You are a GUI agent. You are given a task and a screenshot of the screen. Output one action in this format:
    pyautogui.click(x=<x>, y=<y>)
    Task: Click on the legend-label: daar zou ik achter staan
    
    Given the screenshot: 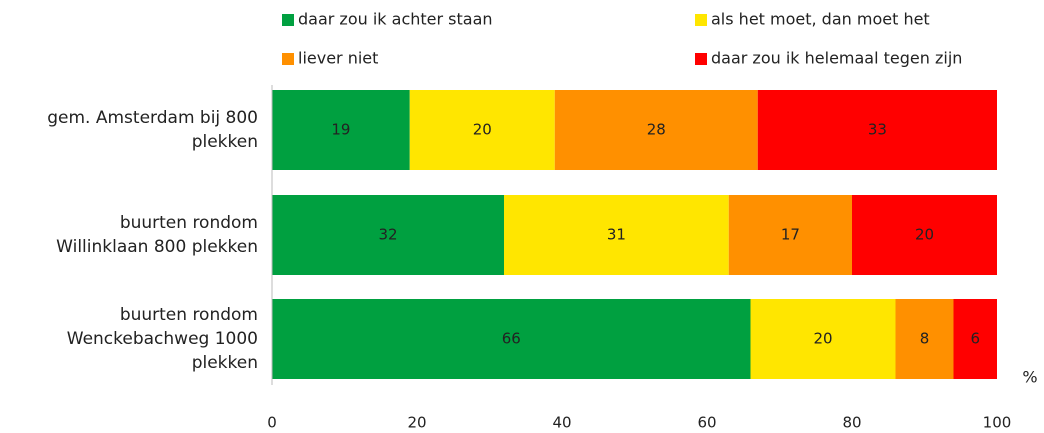 What is the action you would take?
    pyautogui.click(x=395, y=19)
    